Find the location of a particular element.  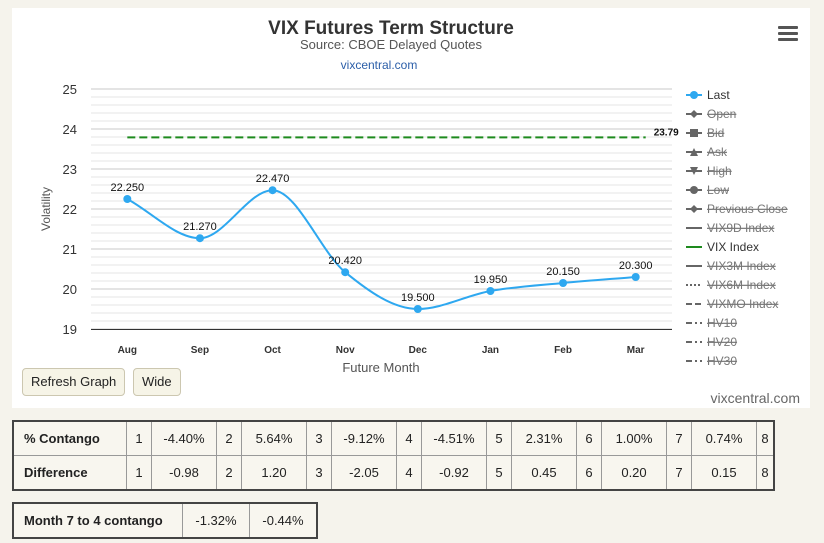

legend-item-label: Previous Close is located at coordinates (747, 209).